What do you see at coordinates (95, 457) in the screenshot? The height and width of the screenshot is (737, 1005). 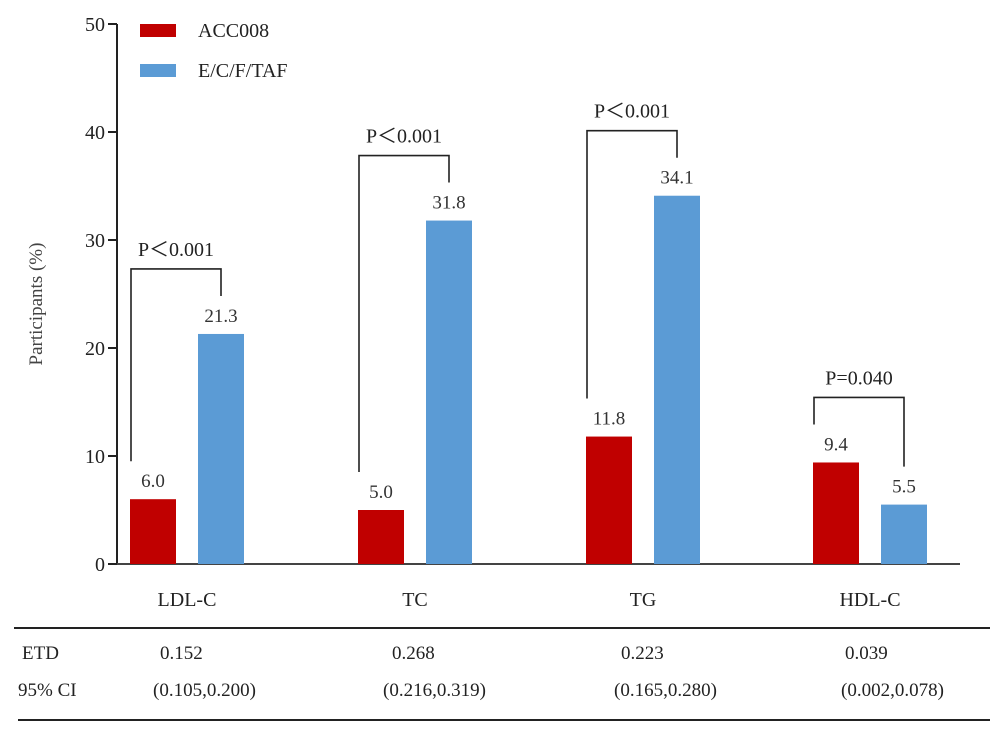 I see `y-tick-label: 10` at bounding box center [95, 457].